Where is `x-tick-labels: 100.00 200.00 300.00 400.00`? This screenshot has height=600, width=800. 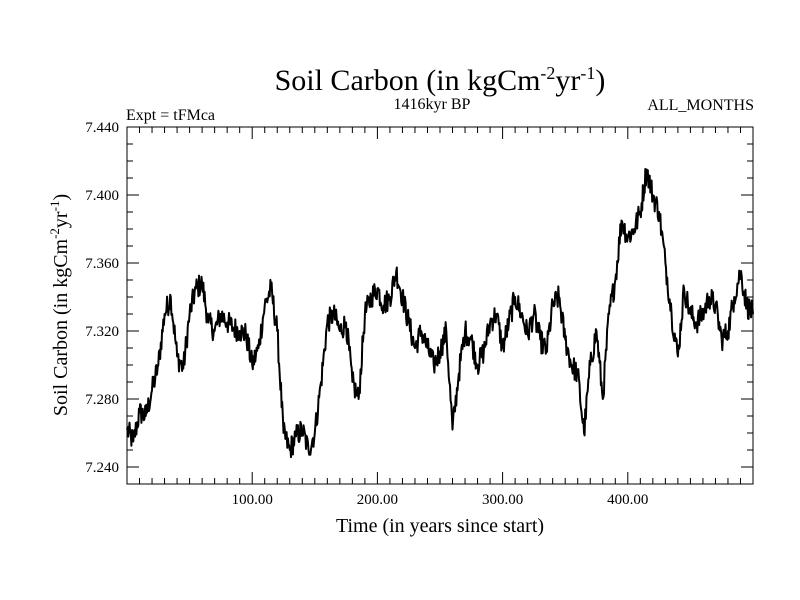
x-tick-labels: 100.00 200.00 300.00 400.00 is located at coordinates (440, 500).